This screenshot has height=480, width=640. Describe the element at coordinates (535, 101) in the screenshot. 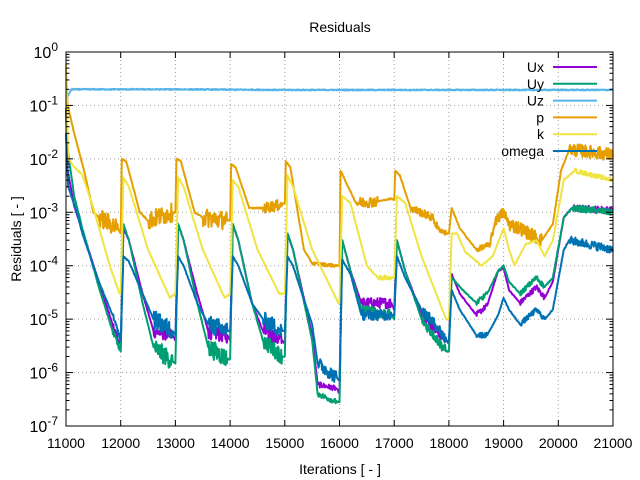

I see `legend-label-uz: Uz` at that location.